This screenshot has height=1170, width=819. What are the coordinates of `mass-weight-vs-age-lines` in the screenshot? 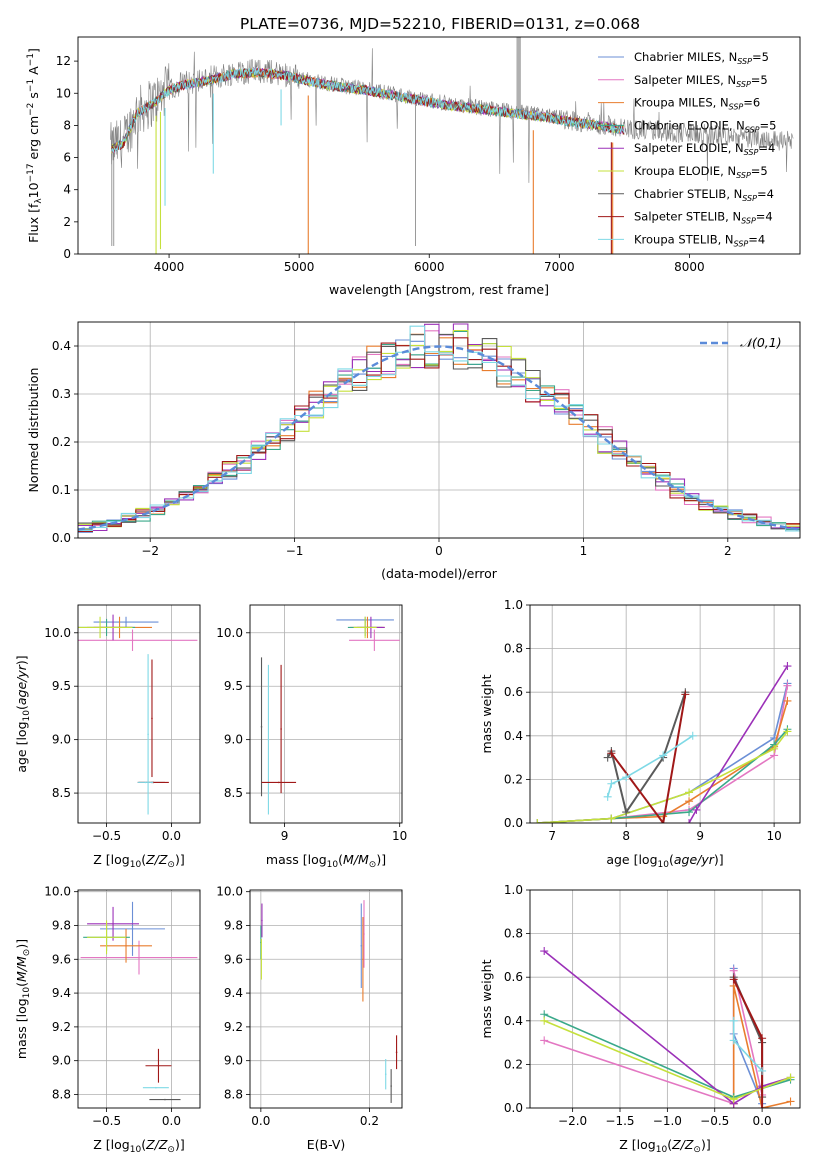 It's located at (662, 742).